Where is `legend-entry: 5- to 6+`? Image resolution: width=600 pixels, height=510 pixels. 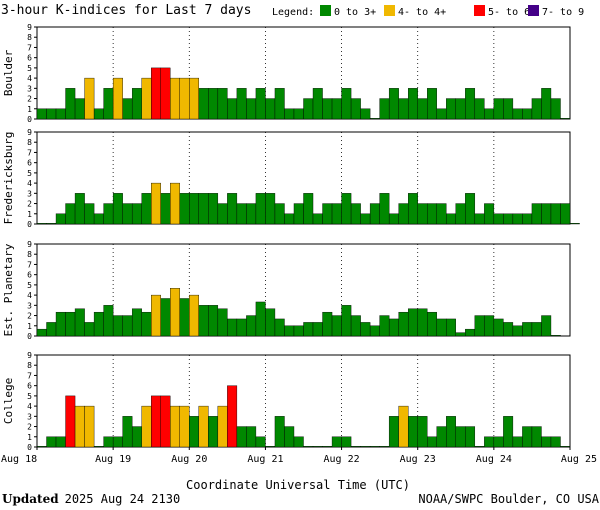
legend-entry: 5- to 6+ is located at coordinates (512, 12).